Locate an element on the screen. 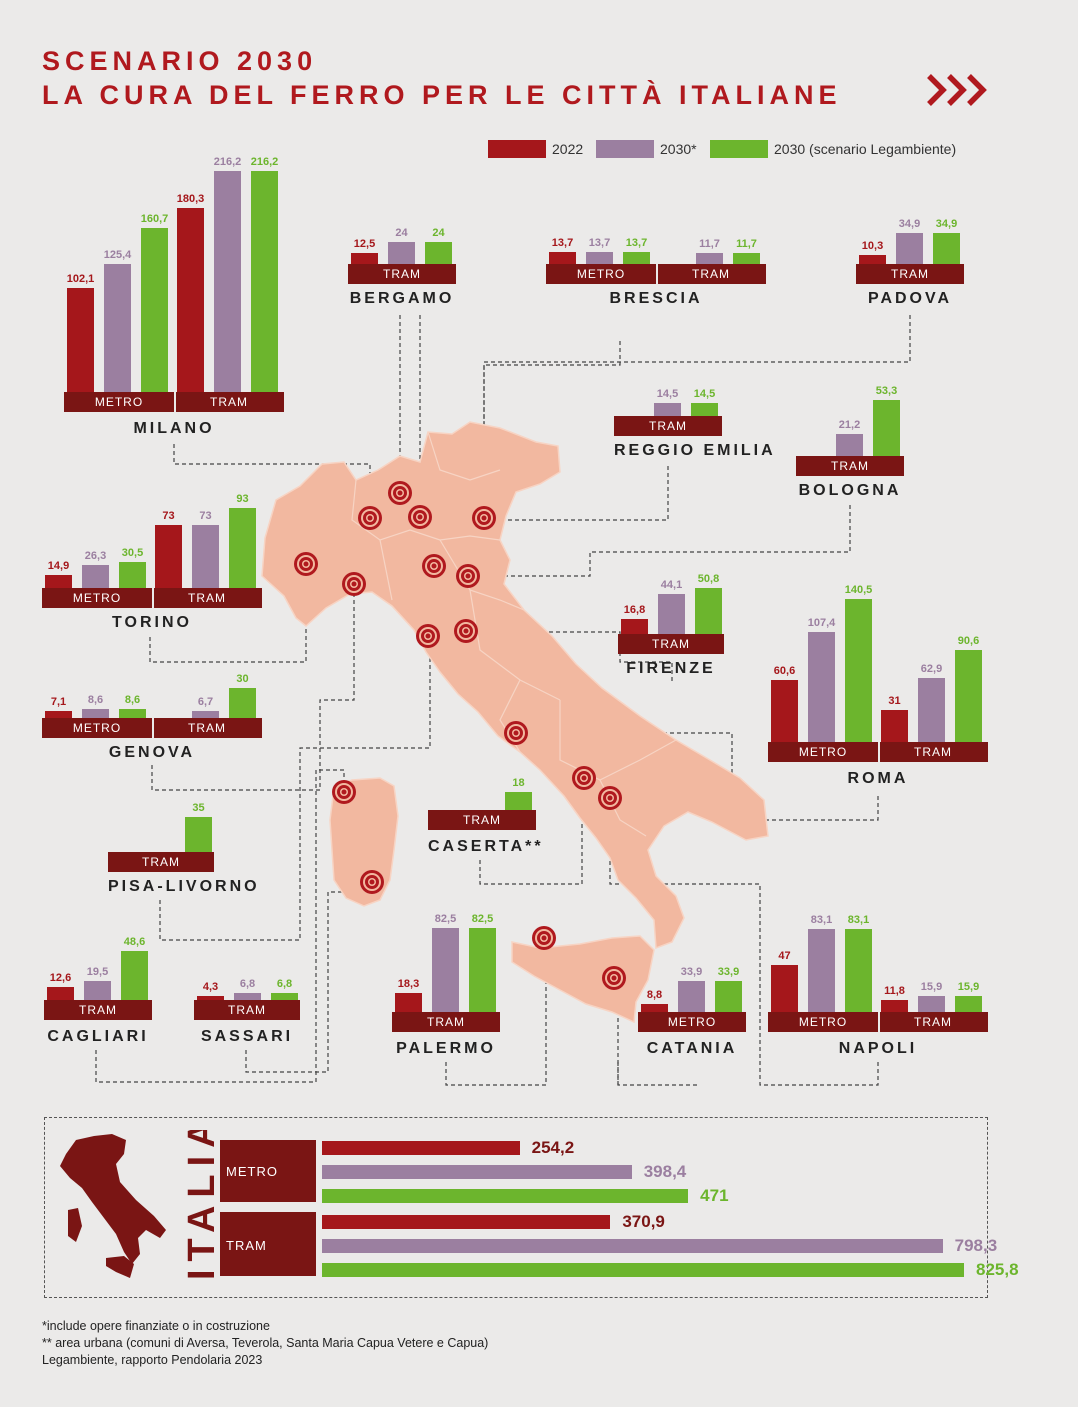  band-divider is located at coordinates (879, 752).